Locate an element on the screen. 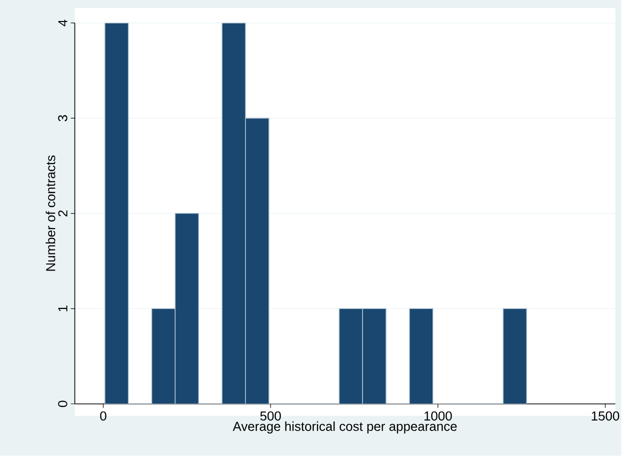 This screenshot has height=456, width=623. y-axis-title: Number of contracts is located at coordinates (51, 213).